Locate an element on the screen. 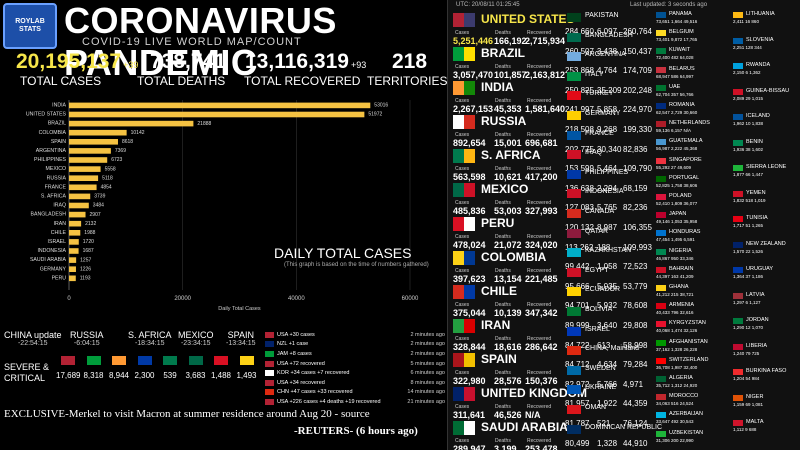 The height and width of the screenshot is (450, 800). country-card: ISRAEL 84,722 613 58,998 is located at coordinates (608, 343).